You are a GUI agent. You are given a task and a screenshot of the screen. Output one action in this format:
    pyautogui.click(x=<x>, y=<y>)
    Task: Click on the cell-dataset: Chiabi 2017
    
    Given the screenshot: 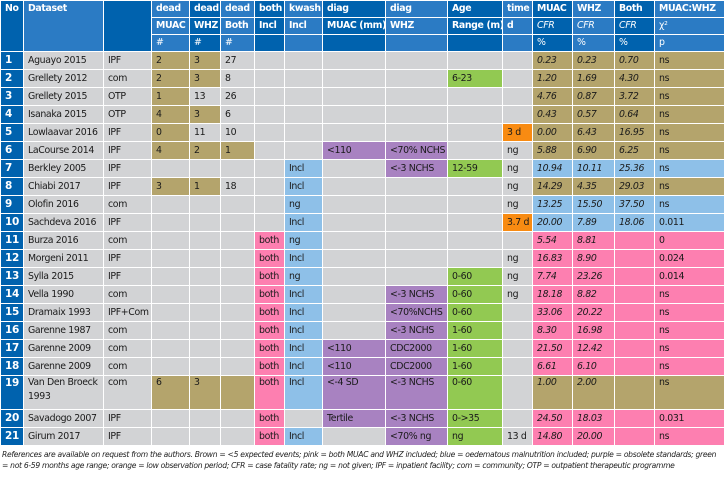 What is the action you would take?
    pyautogui.click(x=63, y=186)
    